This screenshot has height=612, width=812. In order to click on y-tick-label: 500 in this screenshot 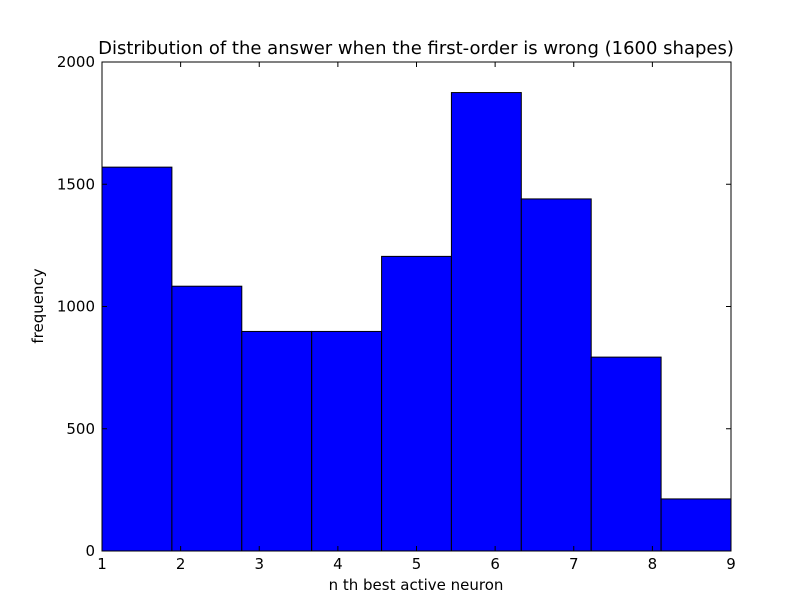, I will do `click(80, 429)`.